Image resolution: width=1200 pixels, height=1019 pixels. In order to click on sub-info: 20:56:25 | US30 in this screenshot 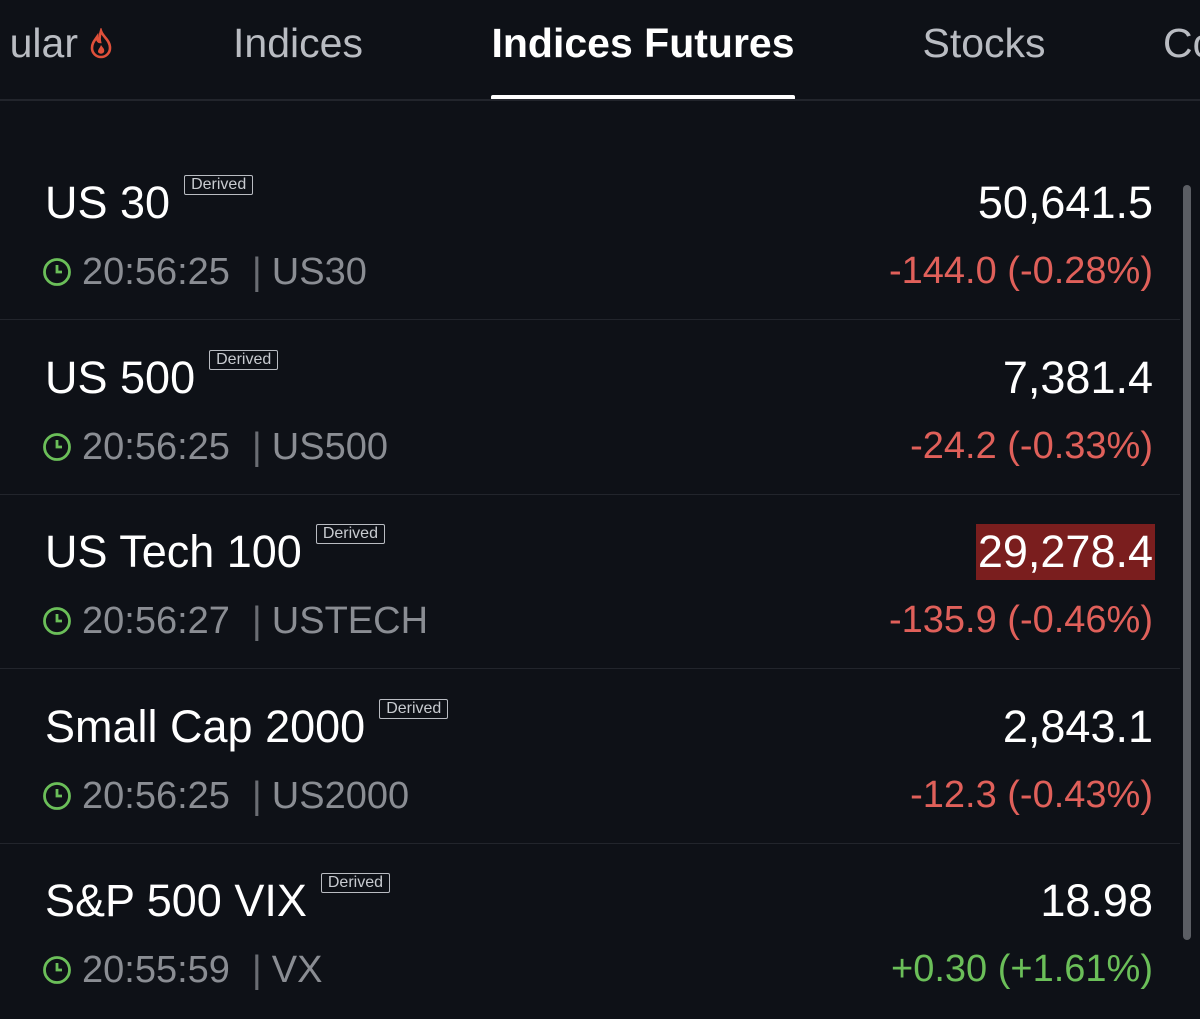, I will do `click(204, 272)`.